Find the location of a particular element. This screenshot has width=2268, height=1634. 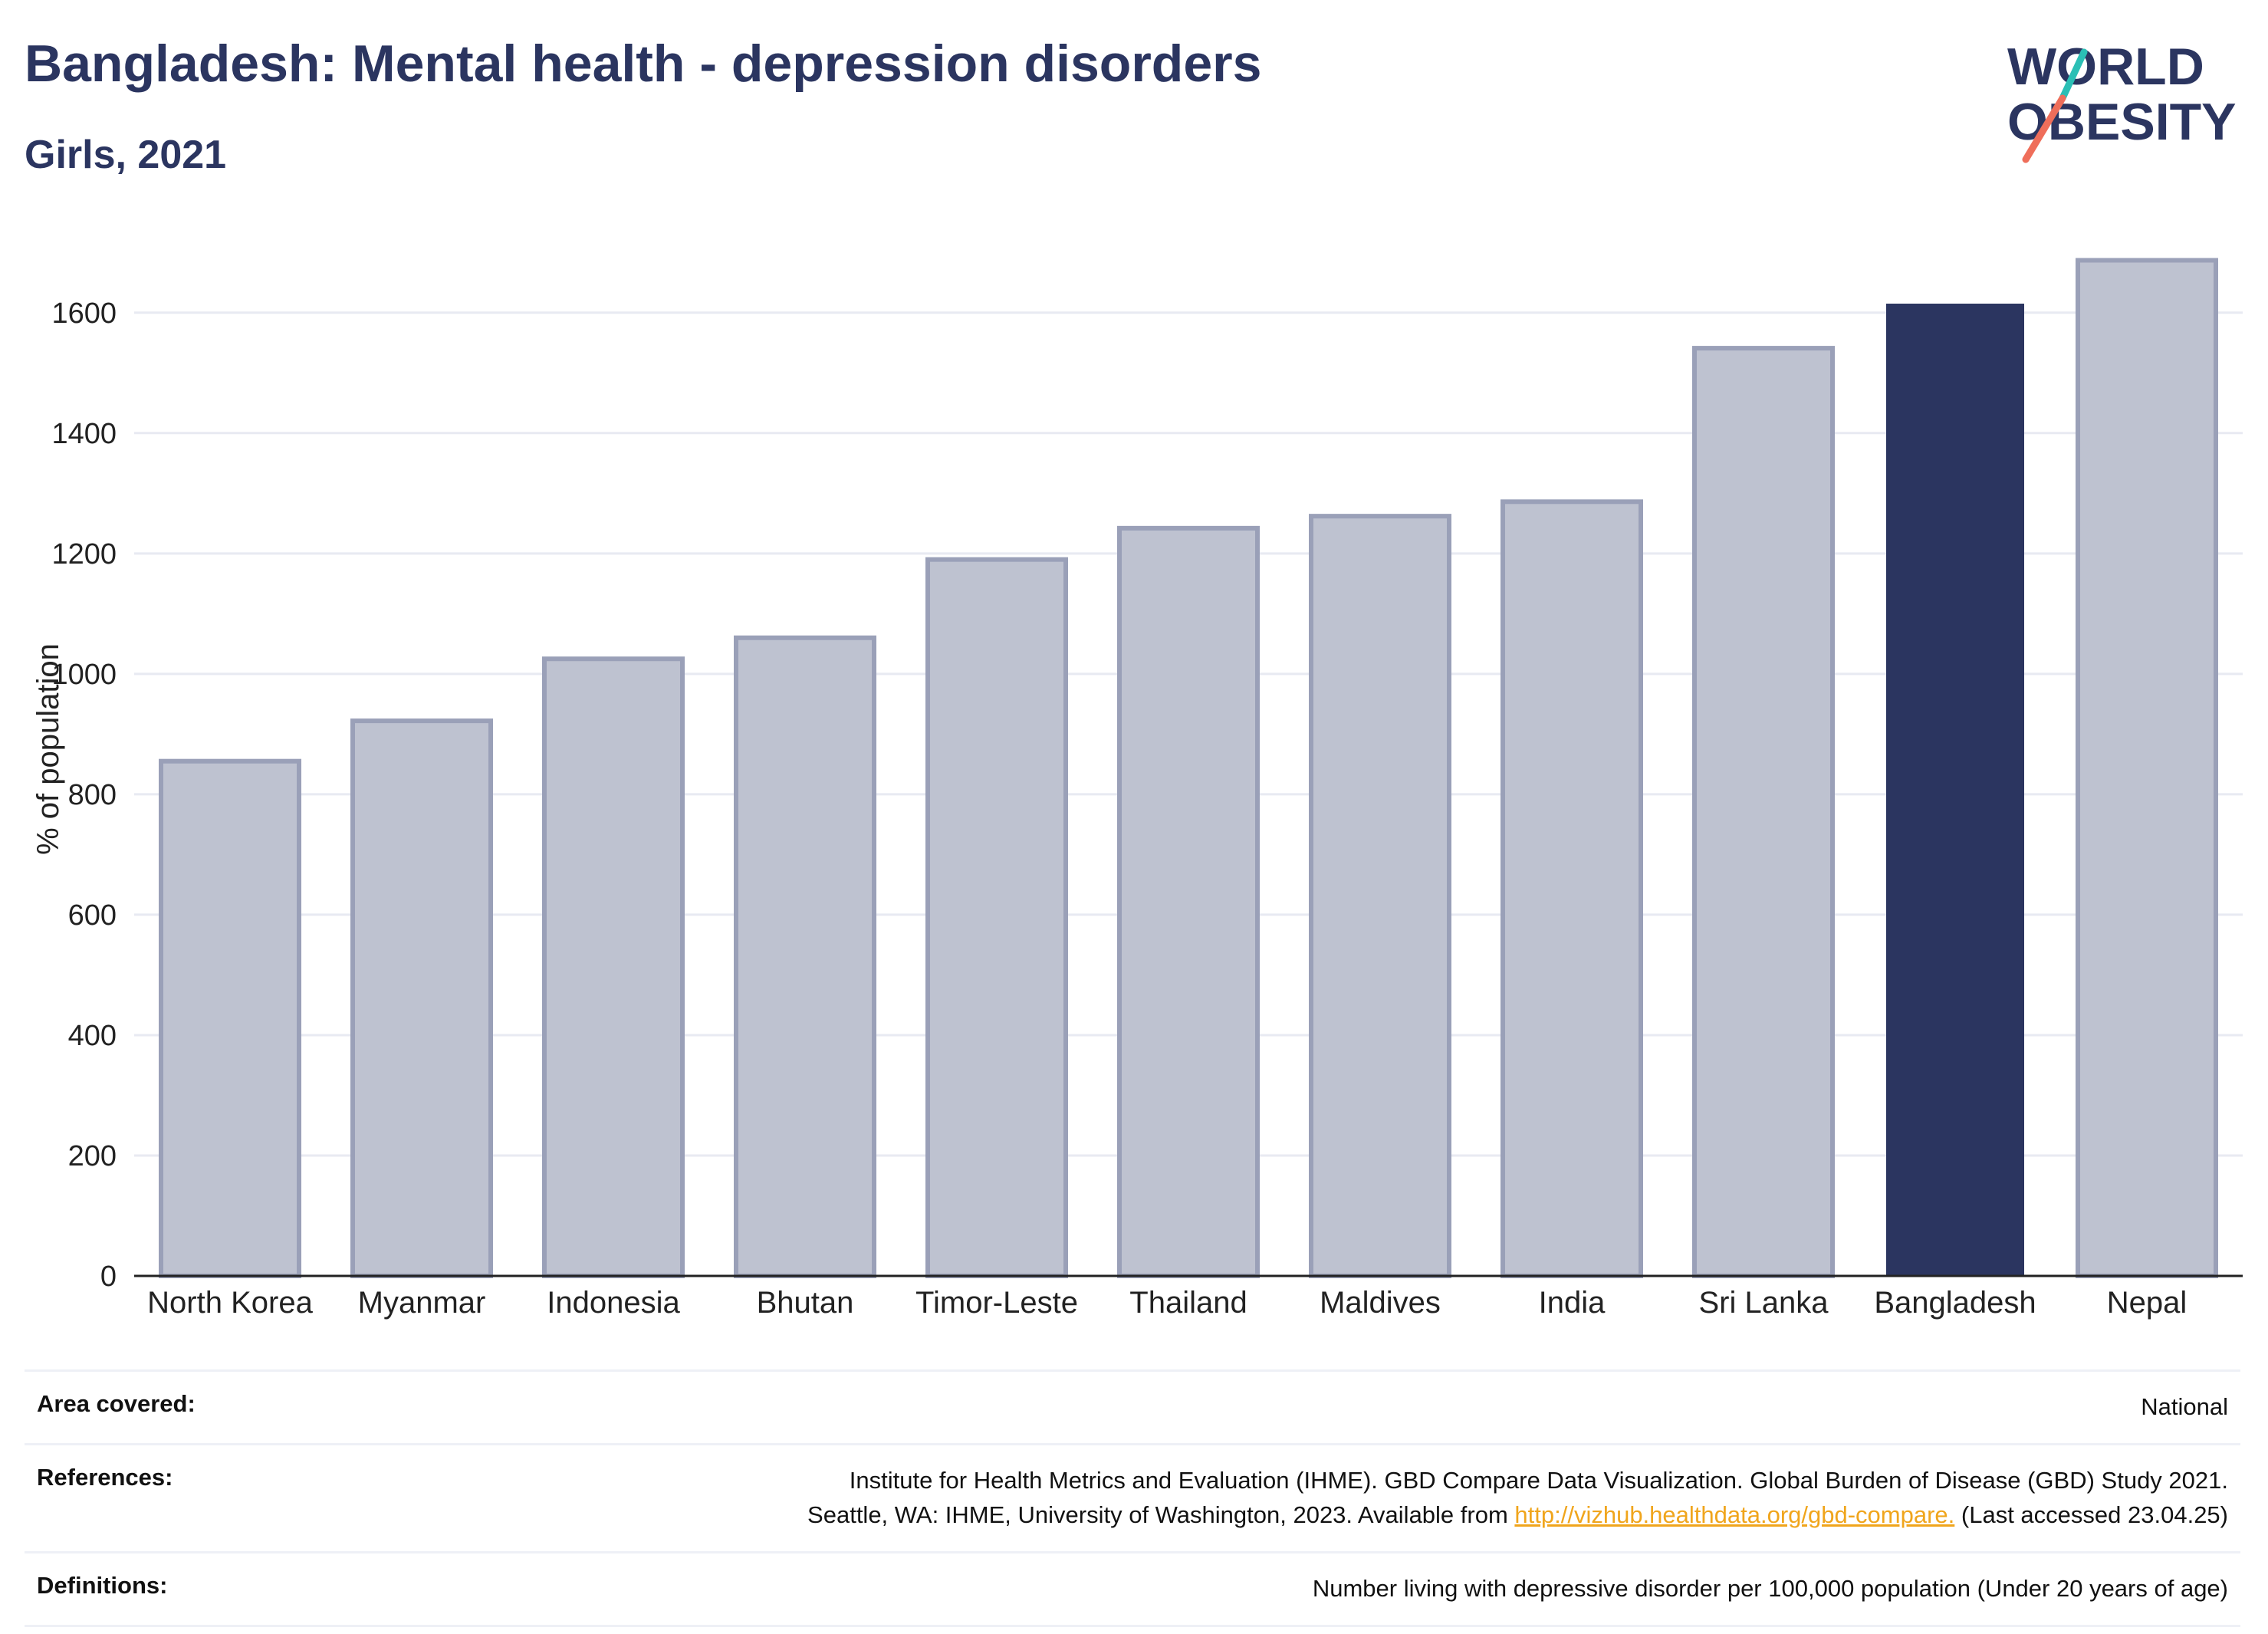

y-tick-label: 1000 is located at coordinates (84, 675).